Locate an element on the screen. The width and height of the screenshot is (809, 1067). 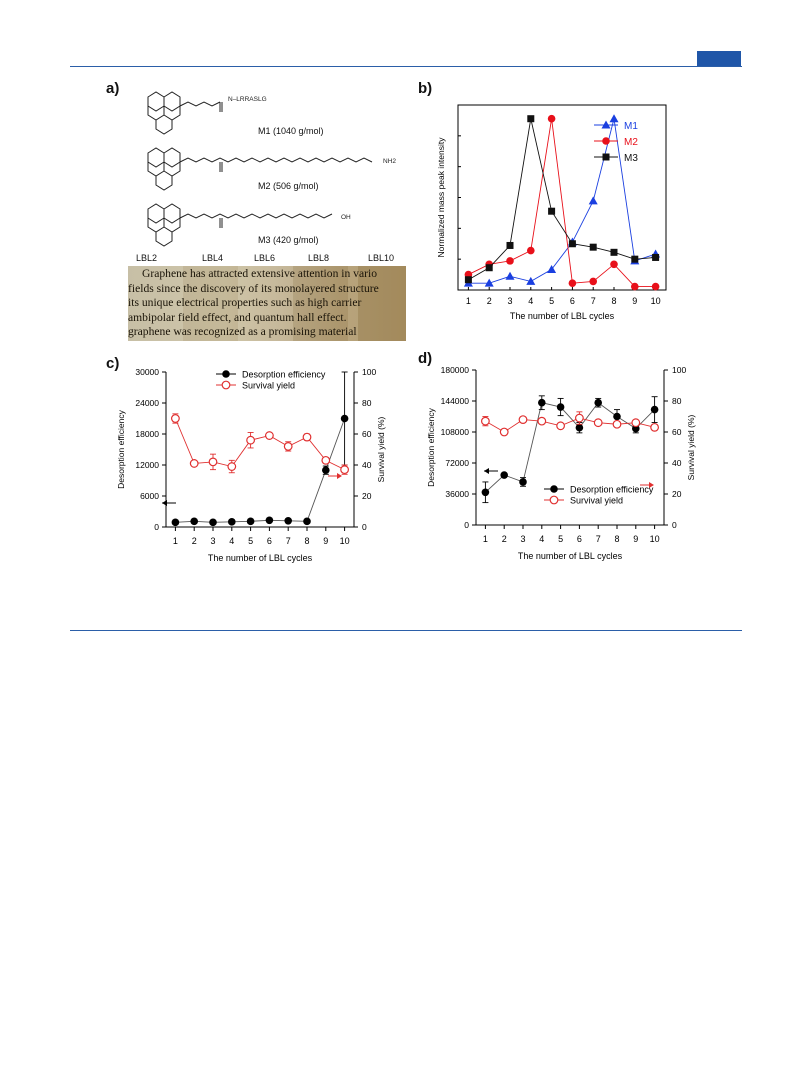
m1-substituent: N–LRRASLG is located at coordinates (247, 99).